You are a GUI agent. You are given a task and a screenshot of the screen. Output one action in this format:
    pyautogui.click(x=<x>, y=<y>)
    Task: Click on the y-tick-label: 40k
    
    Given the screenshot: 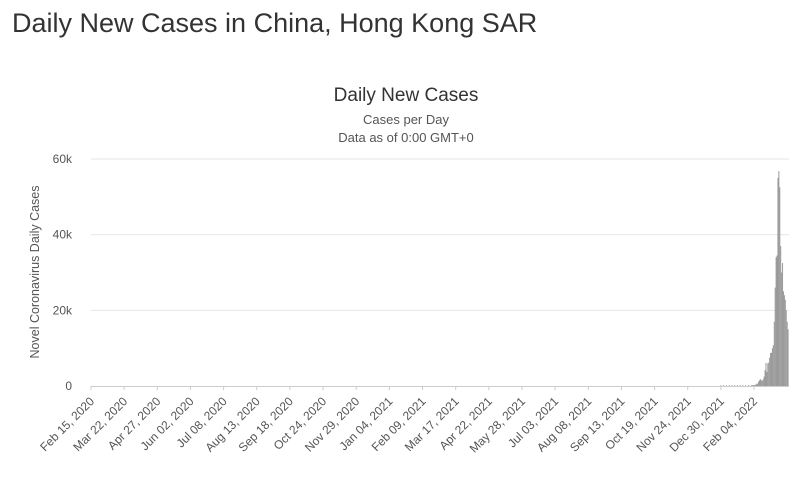 What is the action you would take?
    pyautogui.click(x=63, y=235)
    